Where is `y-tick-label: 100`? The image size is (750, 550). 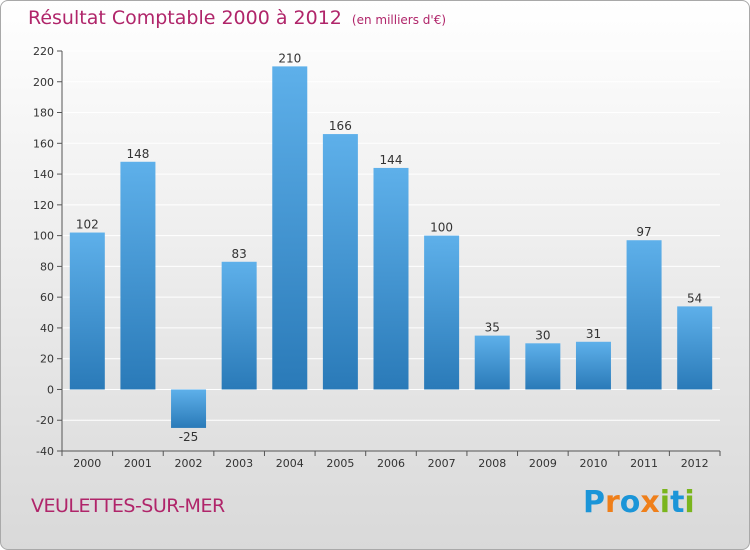
y-tick-label: 100 is located at coordinates (43, 236).